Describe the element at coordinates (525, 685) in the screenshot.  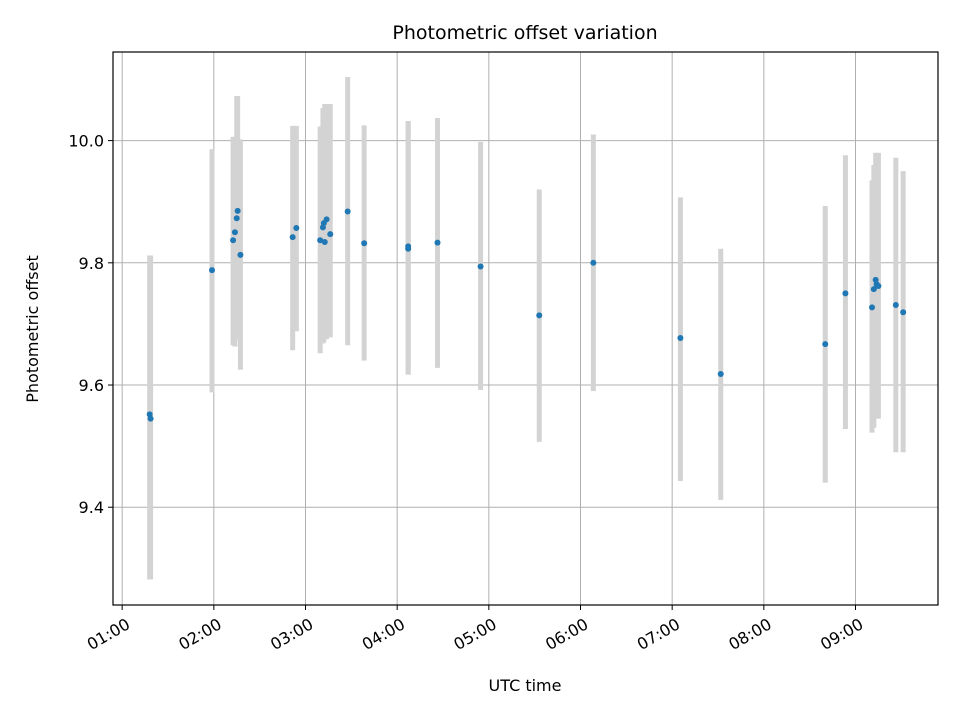
I see `x-axis-title: UTC time` at that location.